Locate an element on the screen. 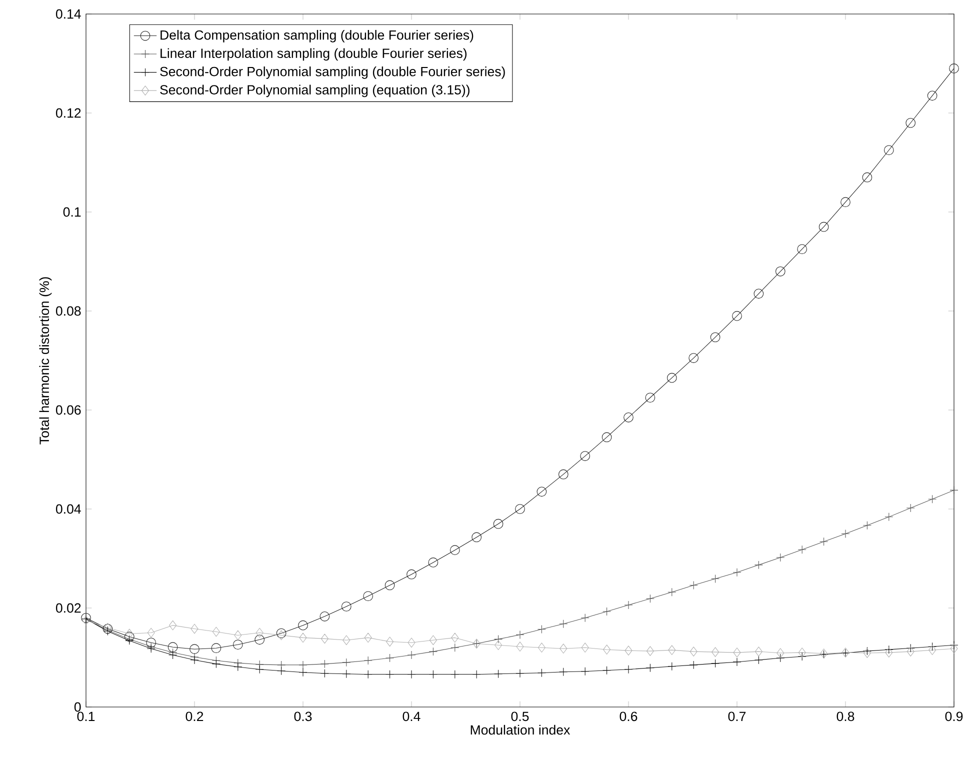 The height and width of the screenshot is (759, 968). y-tick-label: 0.14 is located at coordinates (68, 14).